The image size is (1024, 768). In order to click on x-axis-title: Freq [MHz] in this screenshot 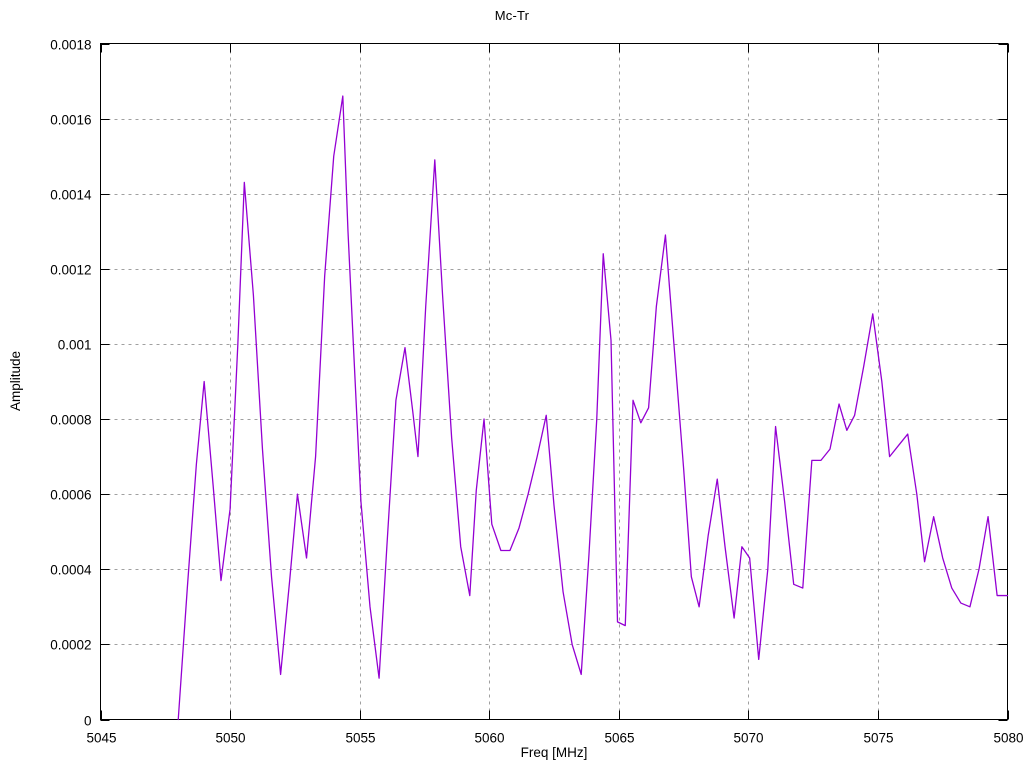, I will do `click(554, 752)`.